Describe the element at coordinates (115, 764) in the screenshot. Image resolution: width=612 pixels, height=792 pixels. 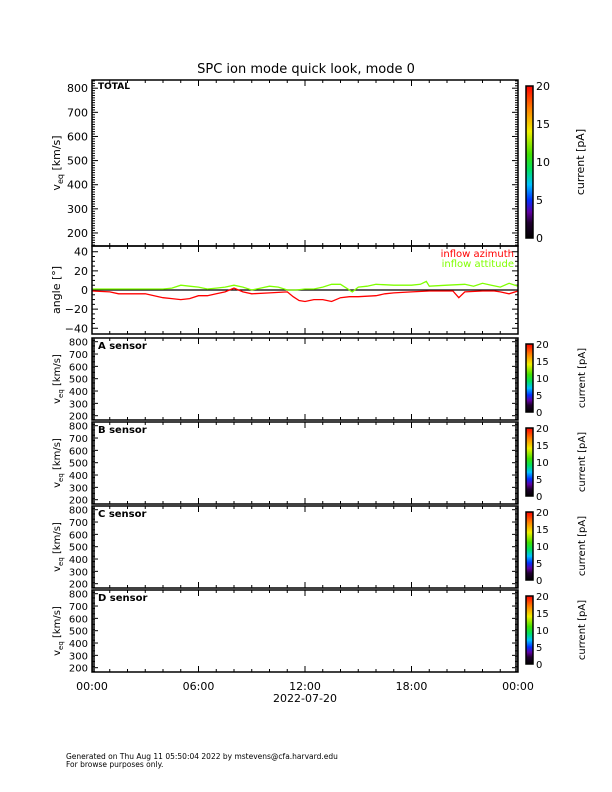
I see `footer-note: For browse purposes only.` at that location.